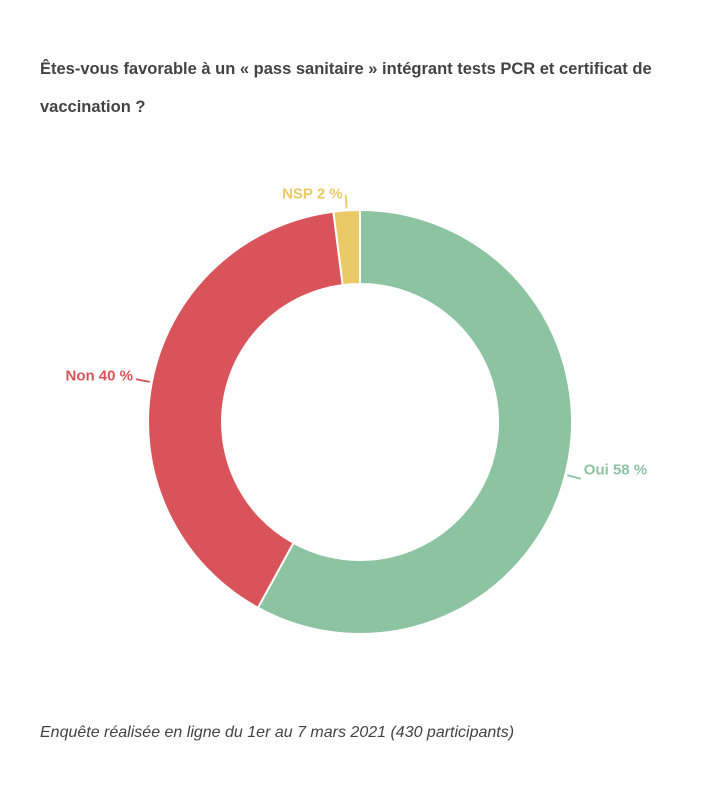  Describe the element at coordinates (99, 375) in the screenshot. I see `slice-label-non: Non 40 %` at that location.